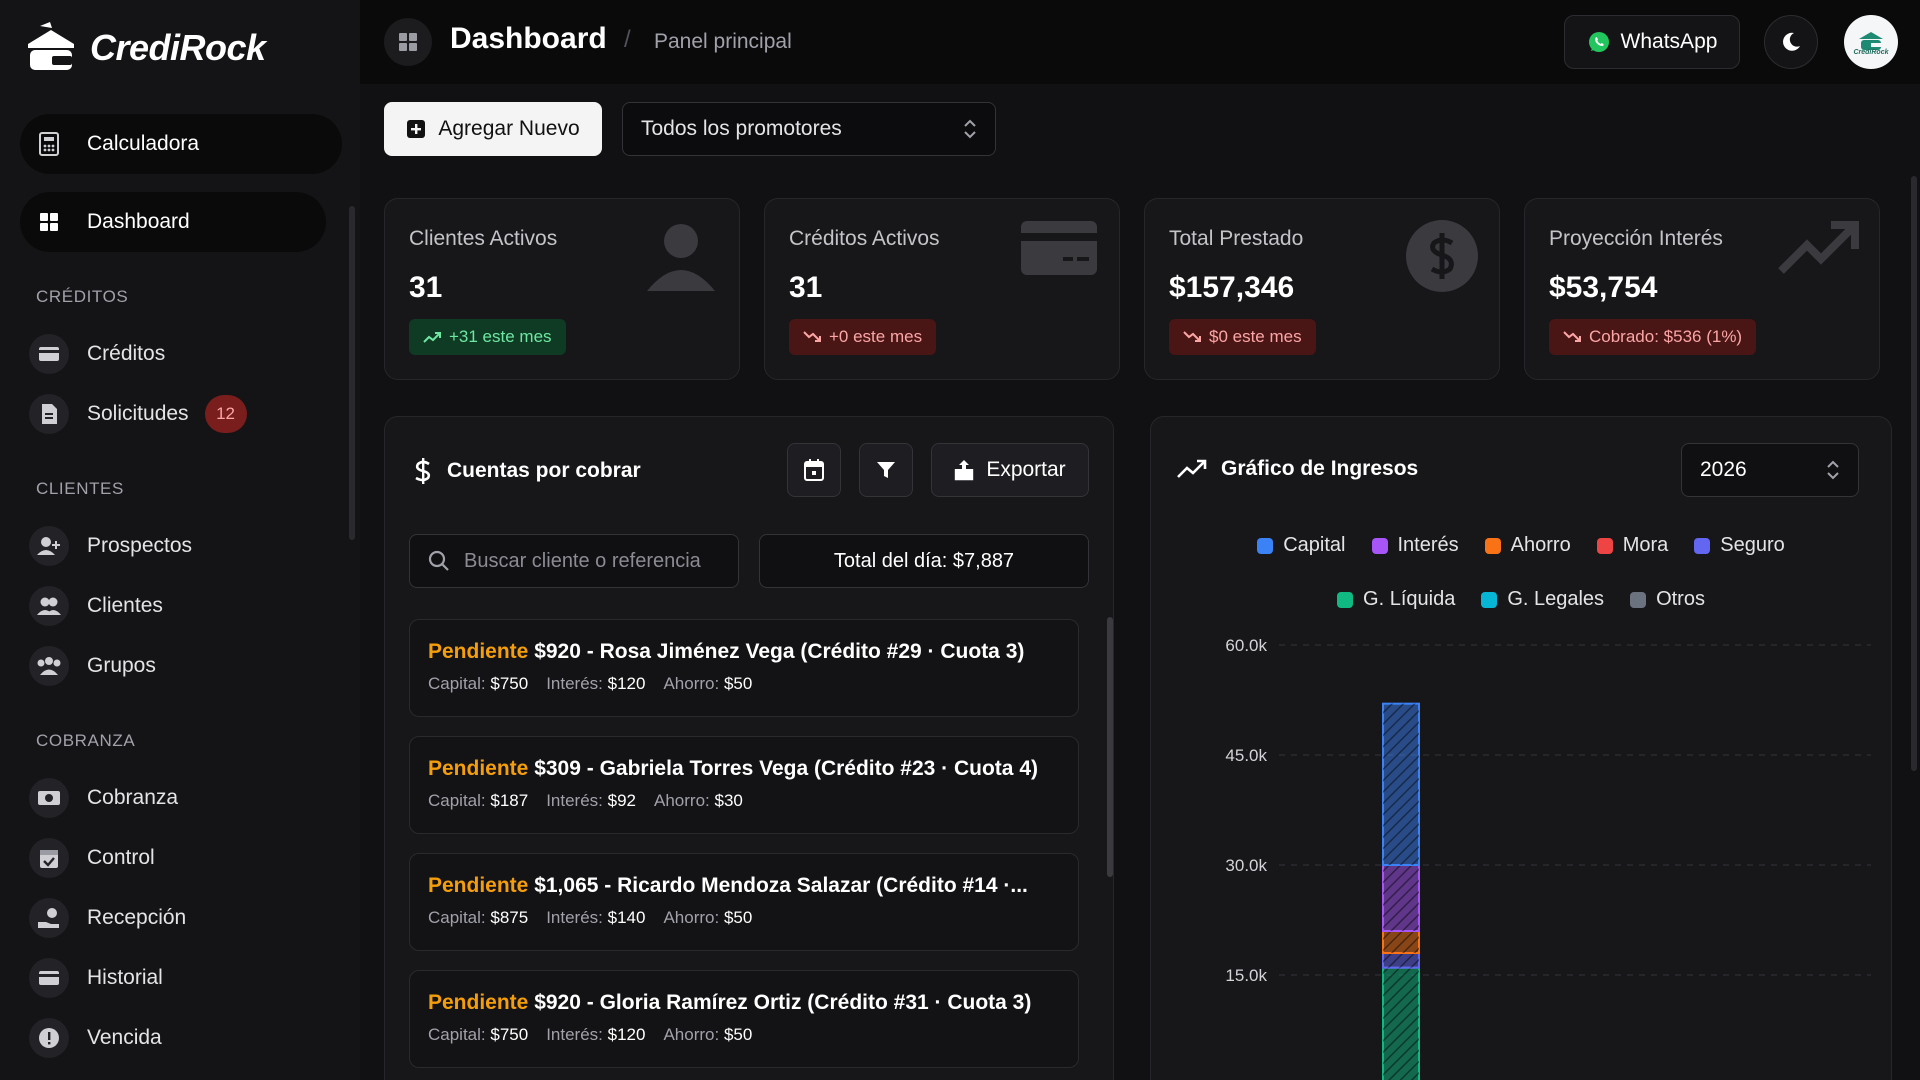  I want to click on chart-legend-row-1: Capital Interés Ahorro Mora Seguro, so click(1521, 545).